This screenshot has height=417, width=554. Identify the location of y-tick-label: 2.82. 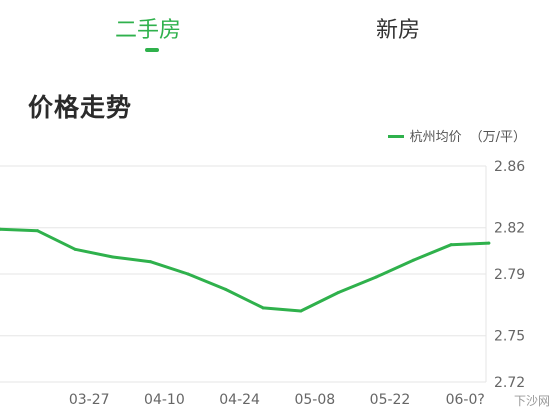
(509, 229).